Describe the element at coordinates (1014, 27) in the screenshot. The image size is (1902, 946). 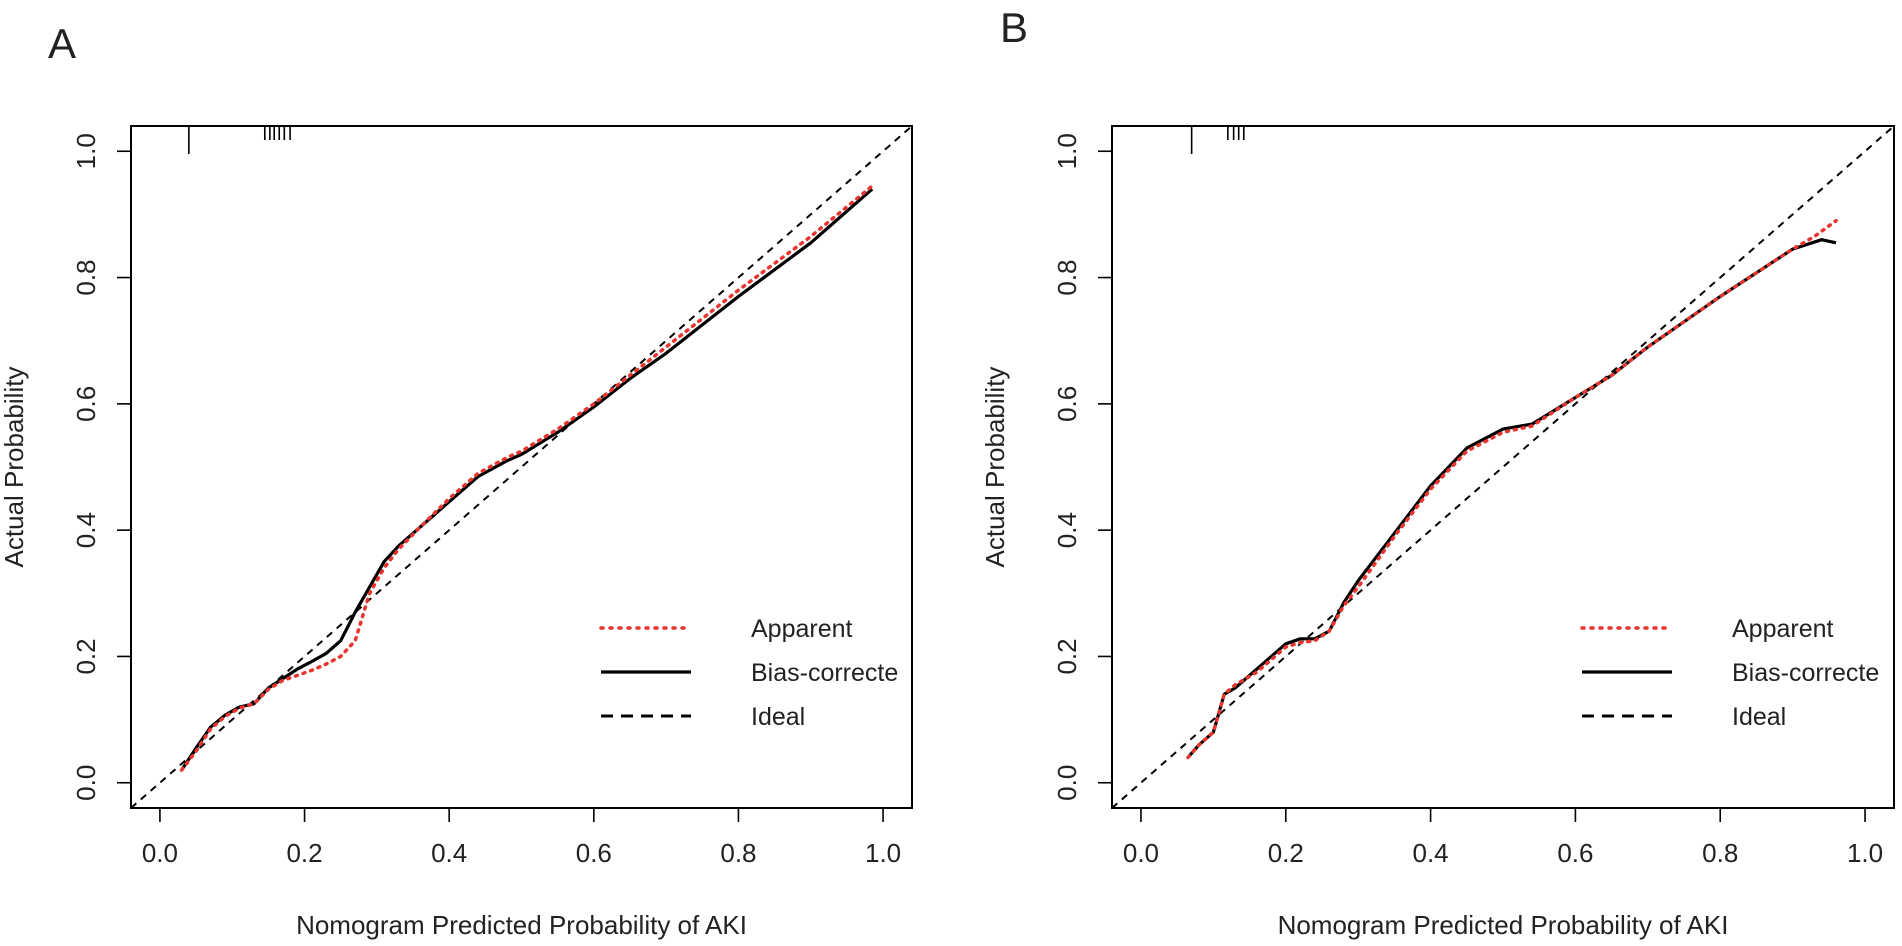
I see `panel-label: B` at that location.